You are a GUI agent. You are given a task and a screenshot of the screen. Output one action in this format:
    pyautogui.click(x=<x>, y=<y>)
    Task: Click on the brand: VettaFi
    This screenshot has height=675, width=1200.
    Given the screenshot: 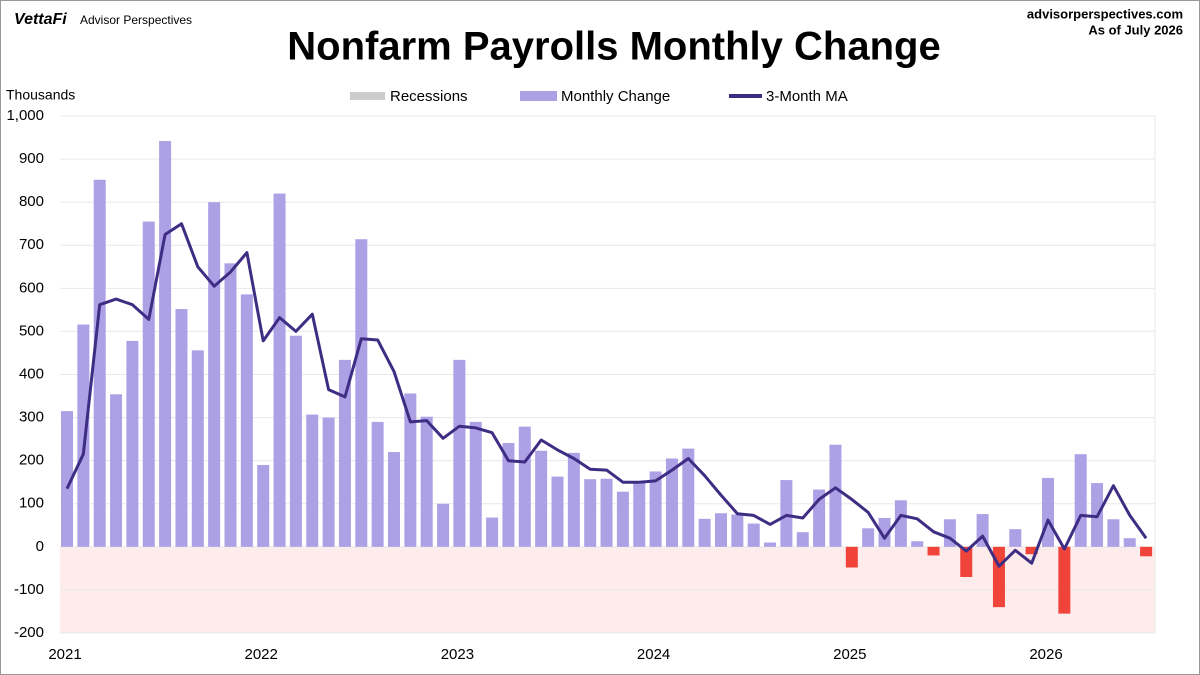 What is the action you would take?
    pyautogui.click(x=40, y=19)
    